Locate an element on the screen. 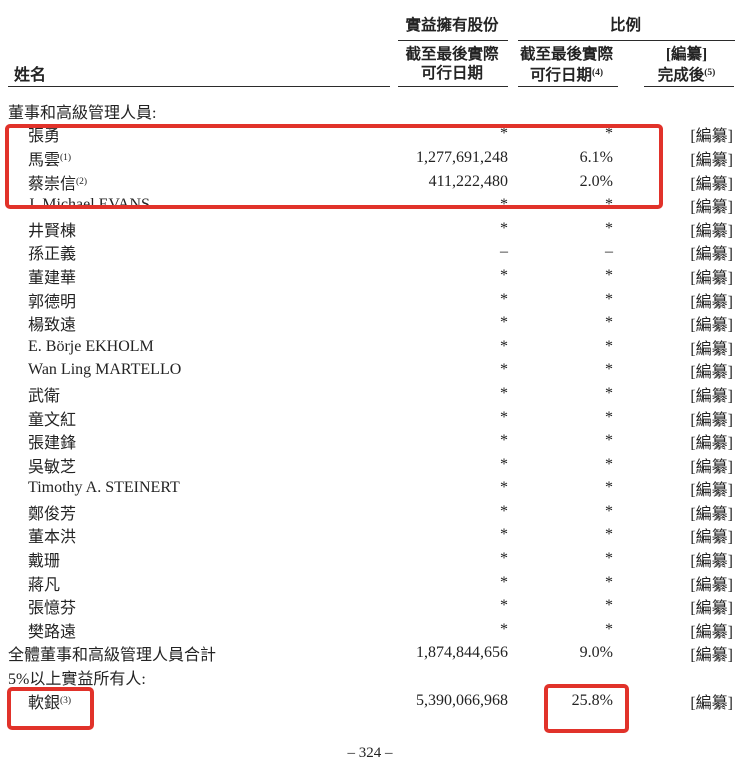 This screenshot has height=776, width=740. rule-under-ratio-after-column is located at coordinates (689, 86).